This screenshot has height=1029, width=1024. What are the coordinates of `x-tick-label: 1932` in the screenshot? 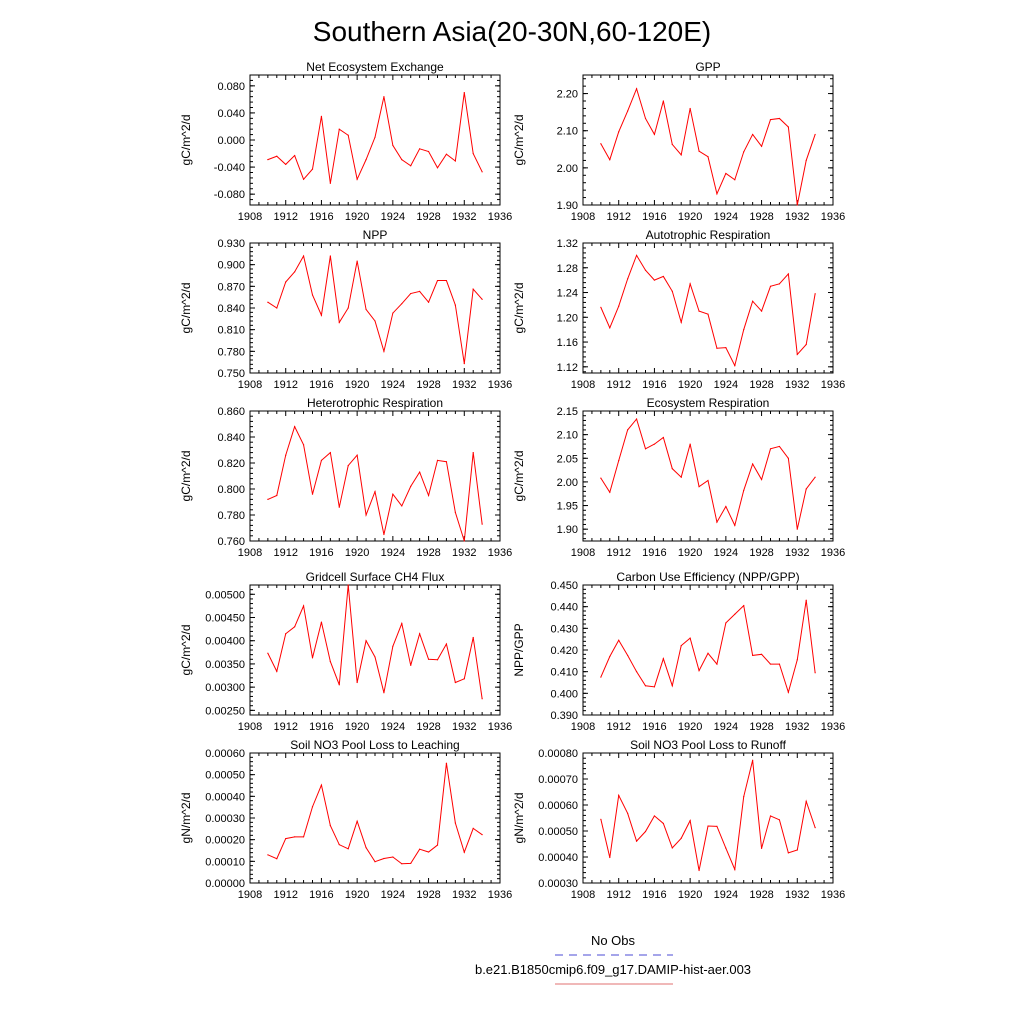 It's located at (464, 727).